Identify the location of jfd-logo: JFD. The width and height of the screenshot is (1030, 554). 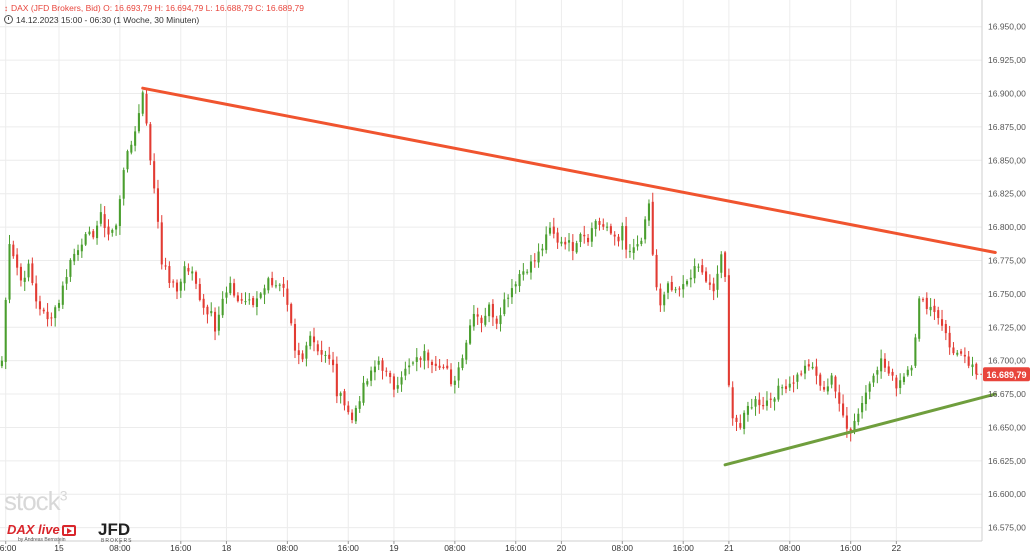
(114, 529).